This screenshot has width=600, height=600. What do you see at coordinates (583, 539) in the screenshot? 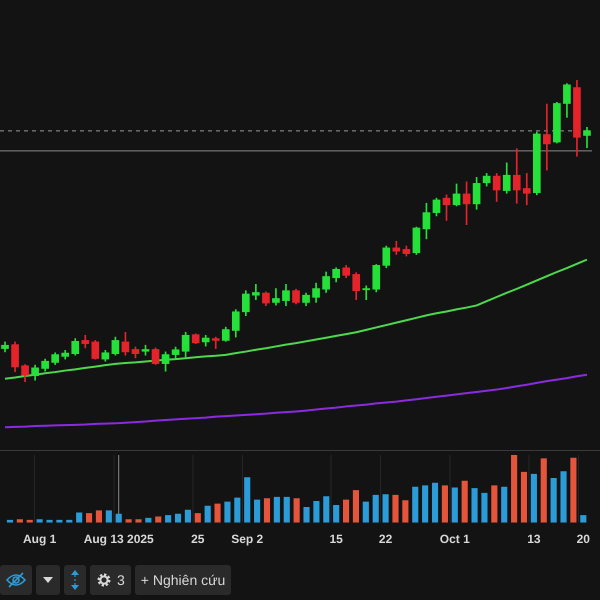
I see `x-tick-label: 20` at bounding box center [583, 539].